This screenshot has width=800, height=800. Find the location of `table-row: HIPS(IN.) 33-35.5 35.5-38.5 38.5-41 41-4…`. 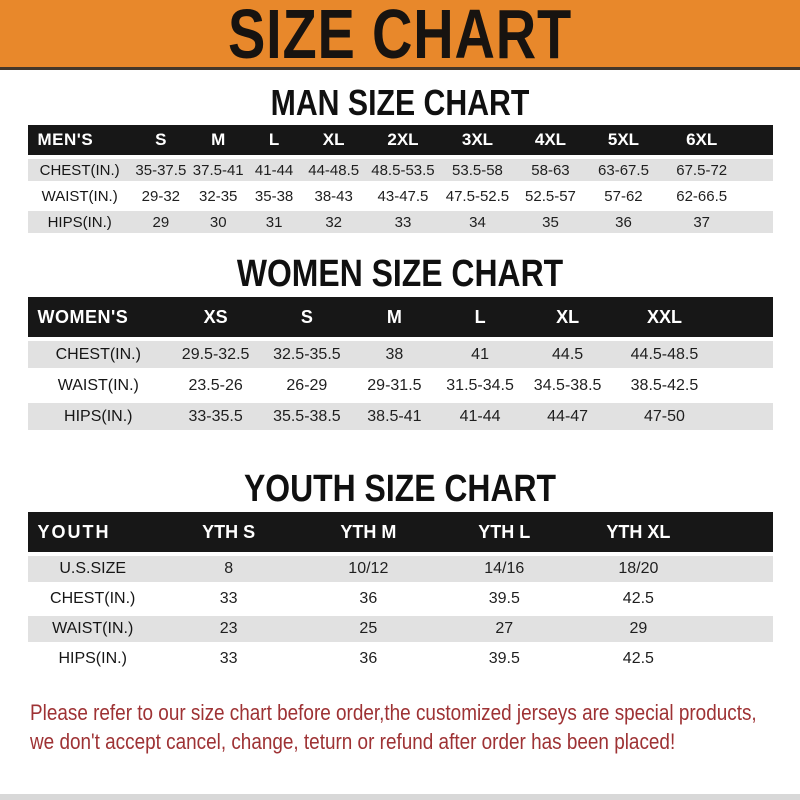

table-row: HIPS(IN.) 33-35.5 35.5-38.5 38.5-41 41-4… is located at coordinates (400, 416).